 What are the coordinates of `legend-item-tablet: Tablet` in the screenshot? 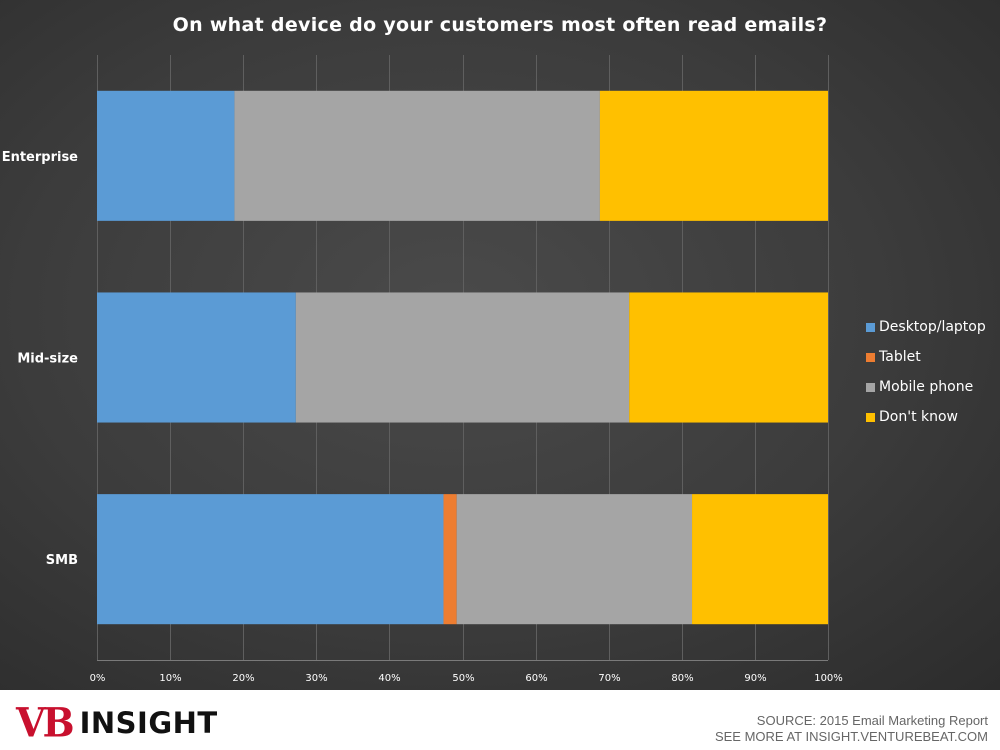 It's located at (926, 357).